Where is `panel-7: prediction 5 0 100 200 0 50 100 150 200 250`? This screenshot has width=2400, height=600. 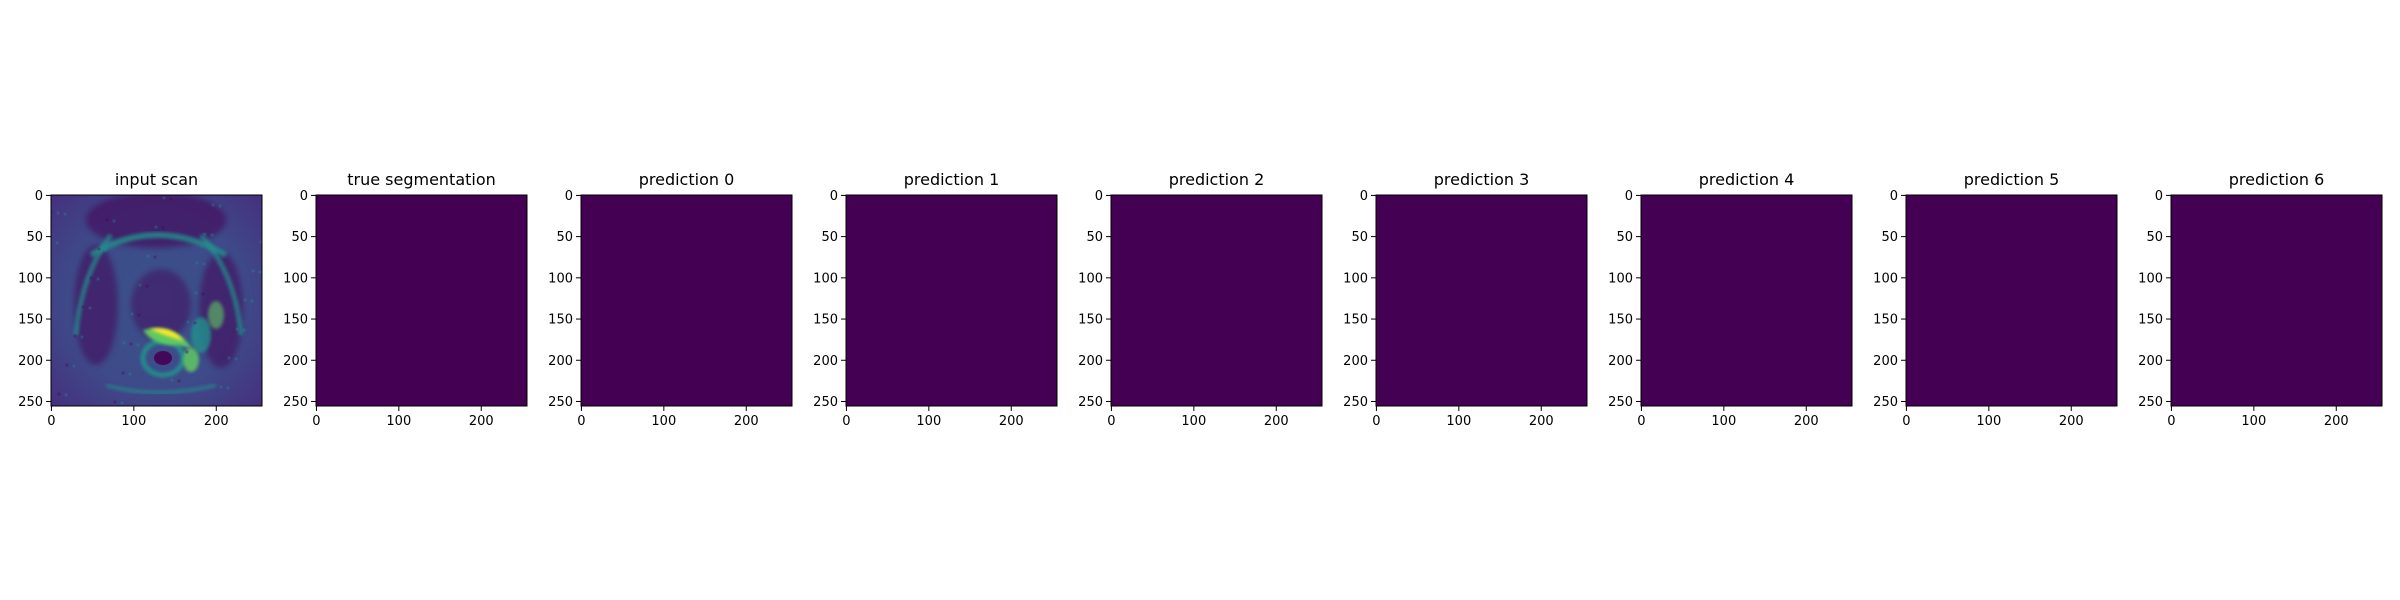
panel-7: prediction 5 0 100 200 0 50 100 150 200 250 is located at coordinates (1995, 299).